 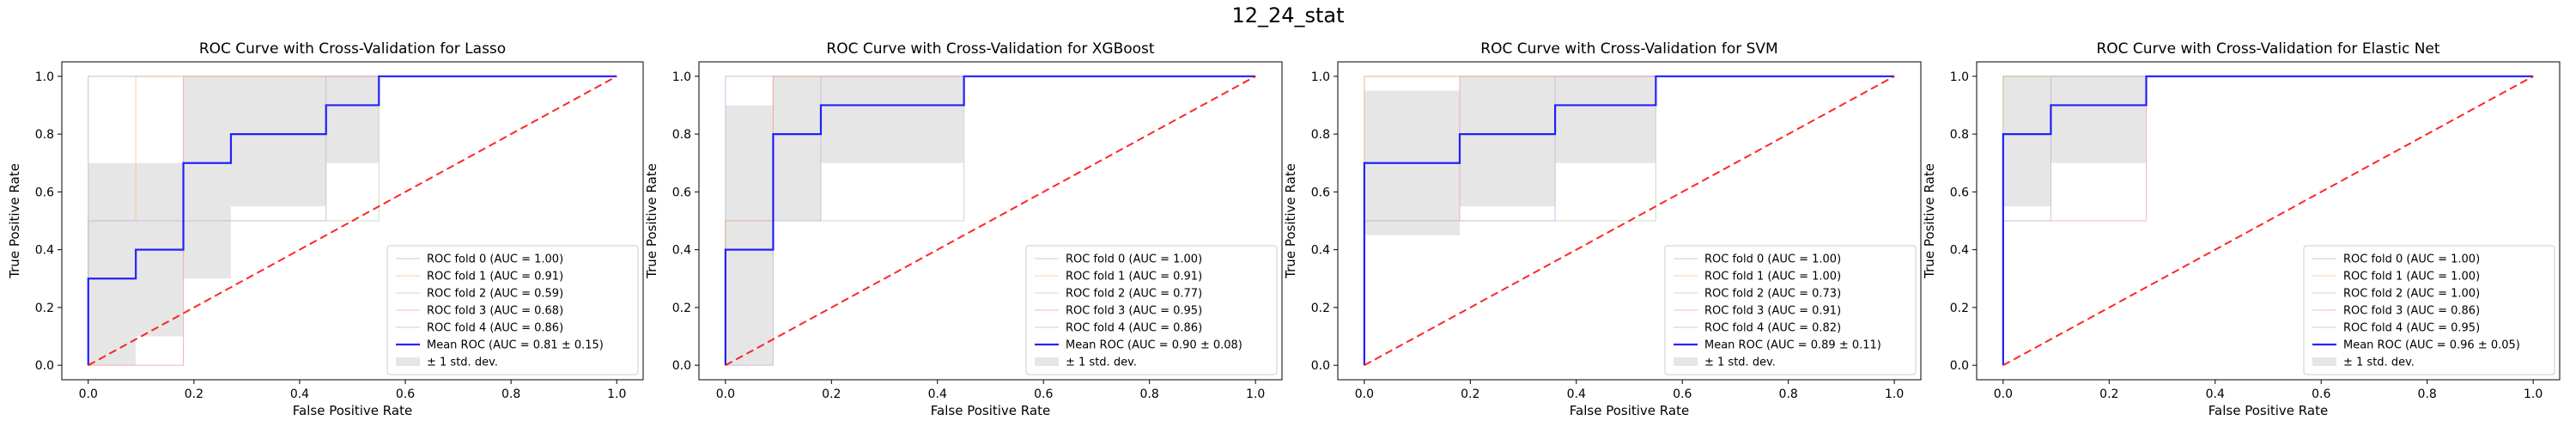 I want to click on legend-label: ROC fold 4 (AUC = 0.82), so click(x=1772, y=328).